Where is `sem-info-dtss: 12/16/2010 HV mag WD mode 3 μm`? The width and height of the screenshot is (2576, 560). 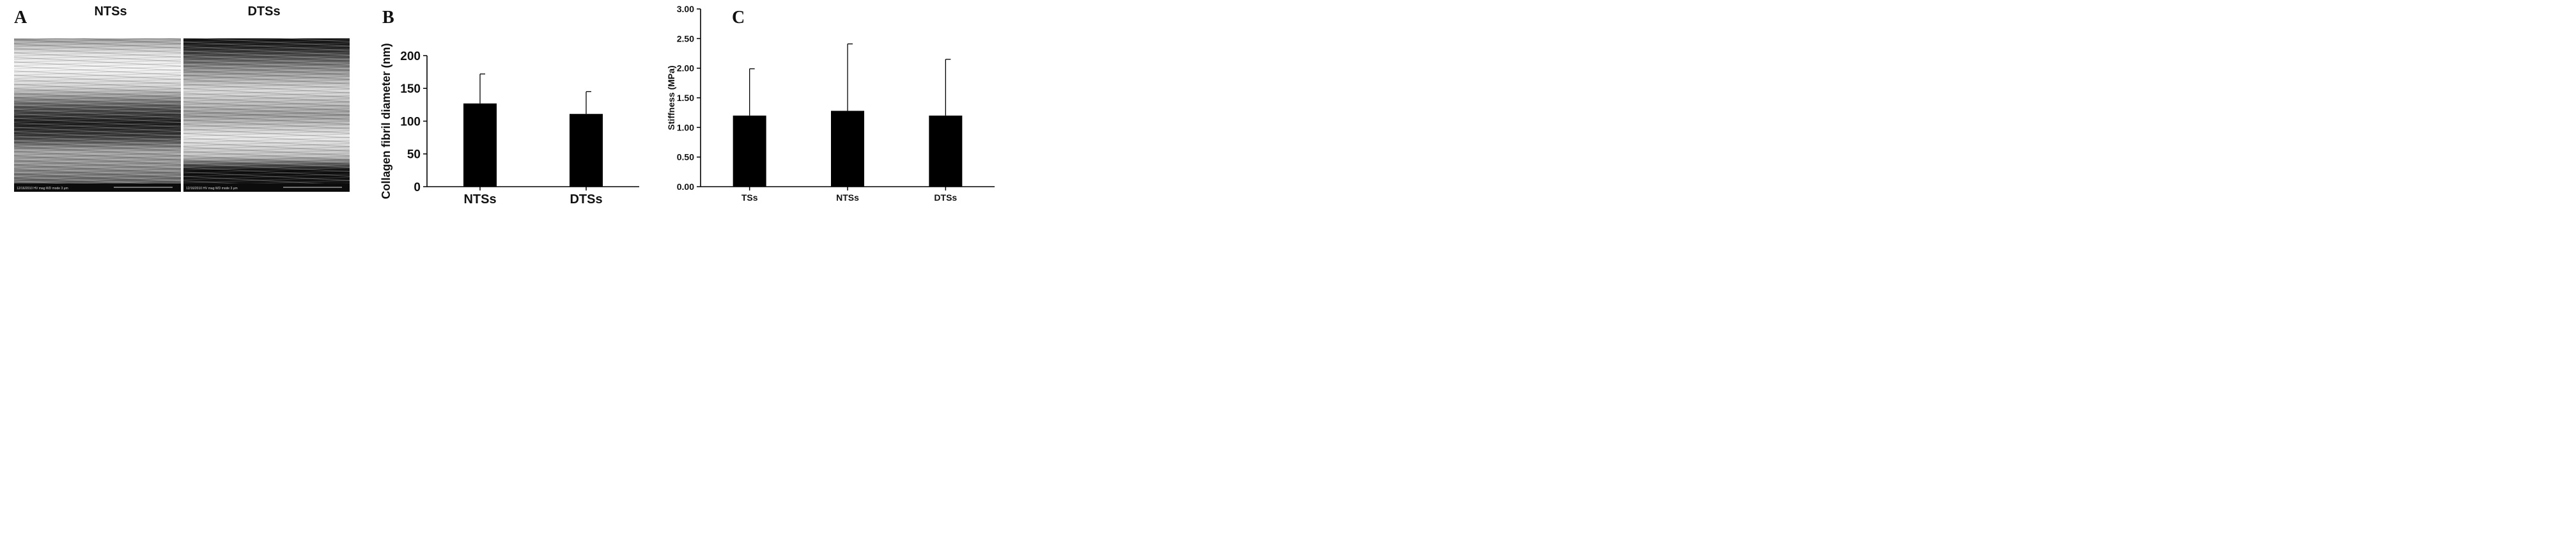 sem-info-dtss: 12/16/2010 HV mag WD mode 3 μm is located at coordinates (212, 189).